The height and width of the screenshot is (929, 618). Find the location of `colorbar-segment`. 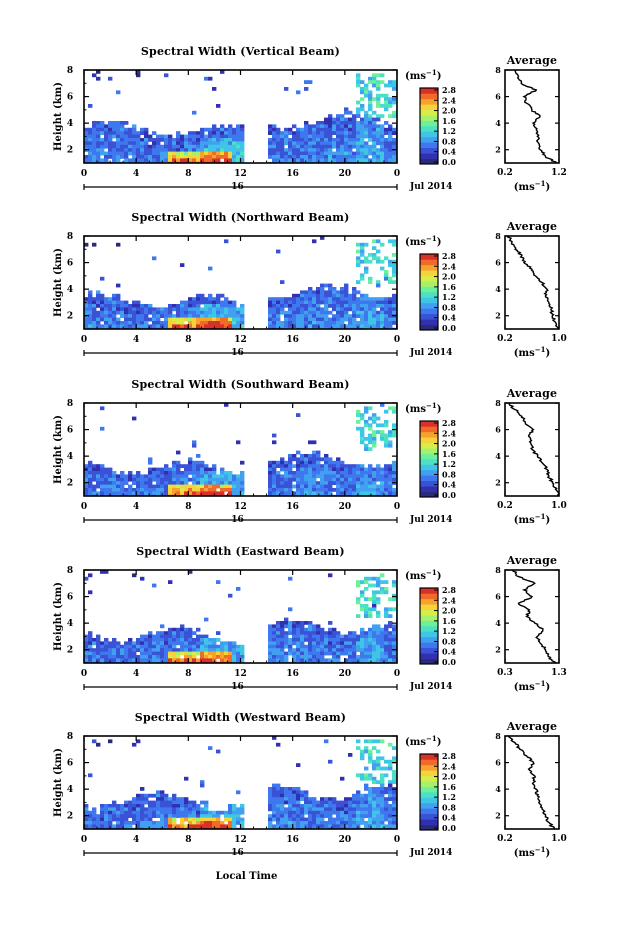

colorbar-segment is located at coordinates (429, 327).